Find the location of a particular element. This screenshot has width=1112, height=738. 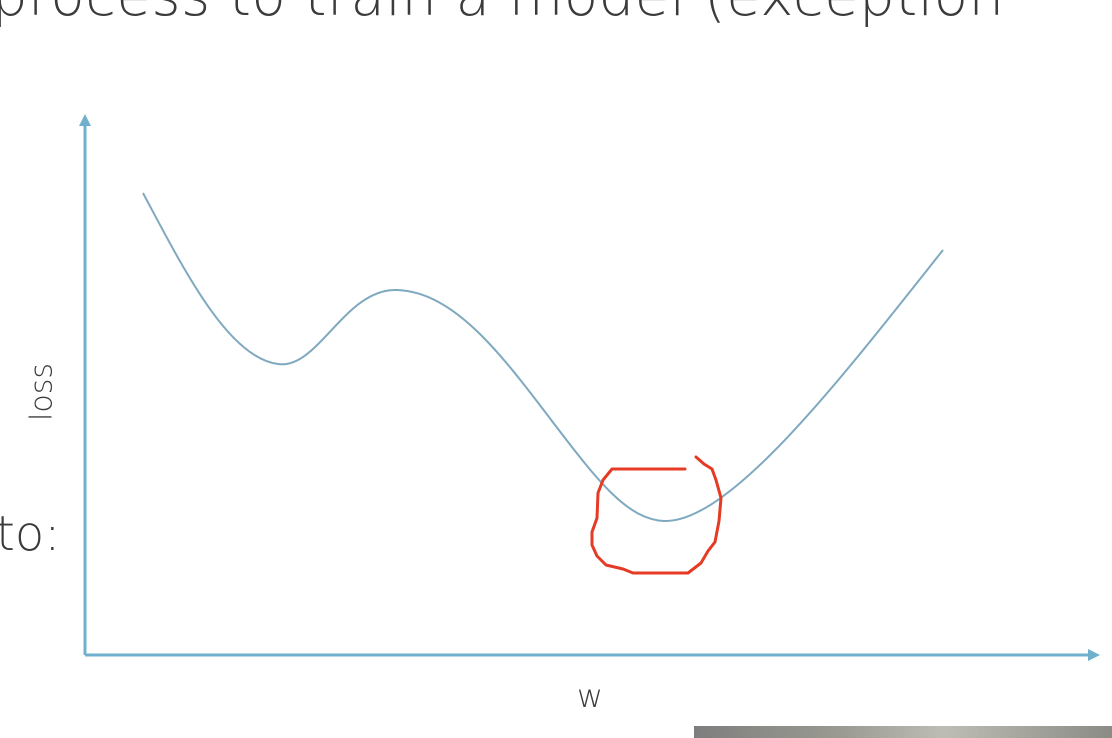

video-thumbnail-fragment is located at coordinates (903, 732).